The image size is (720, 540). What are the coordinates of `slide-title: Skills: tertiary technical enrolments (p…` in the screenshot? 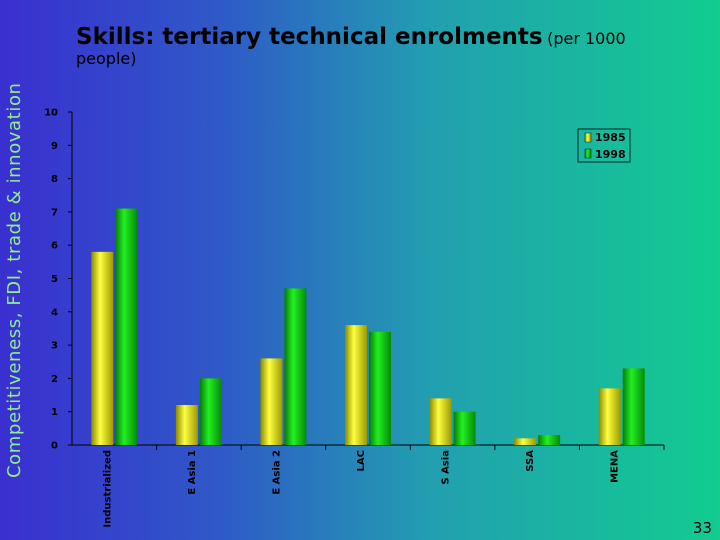 It's located at (386, 47).